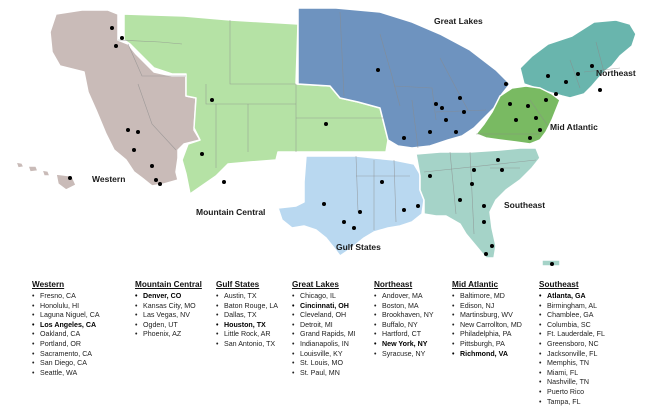  What do you see at coordinates (109, 179) in the screenshot?
I see `map-label-western: Western` at bounding box center [109, 179].